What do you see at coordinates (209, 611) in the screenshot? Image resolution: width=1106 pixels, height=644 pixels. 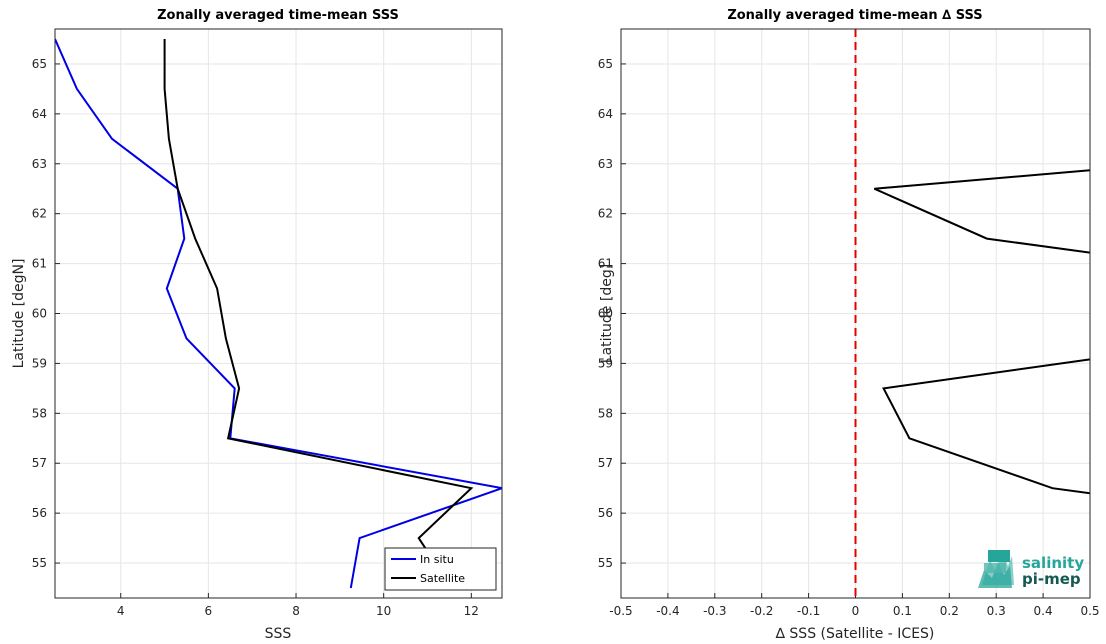 I see `x-tick-label: 6` at bounding box center [209, 611].